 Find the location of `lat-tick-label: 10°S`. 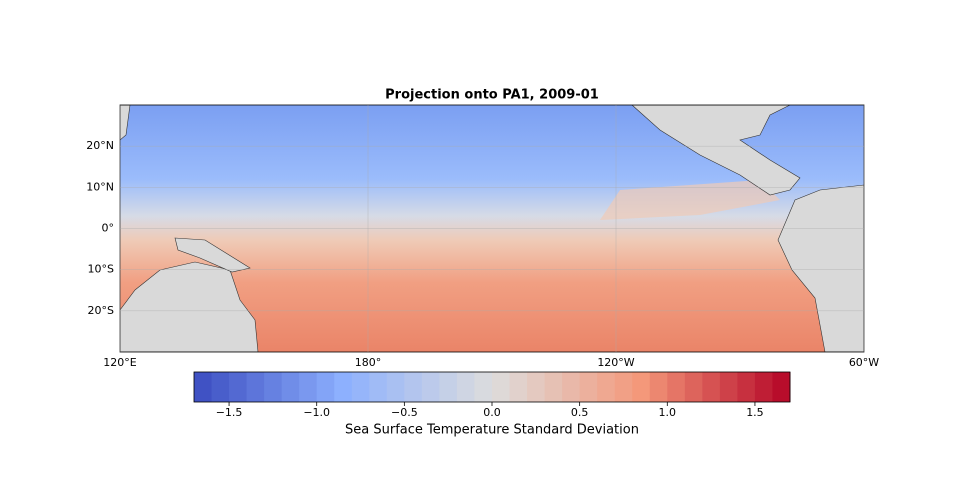

lat-tick-label: 10°S is located at coordinates (101, 269).